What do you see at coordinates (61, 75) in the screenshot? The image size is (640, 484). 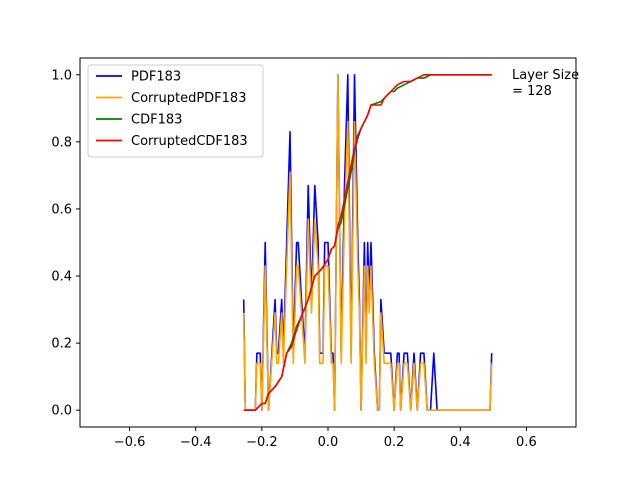 I see `y-tick-label: 1.0` at bounding box center [61, 75].